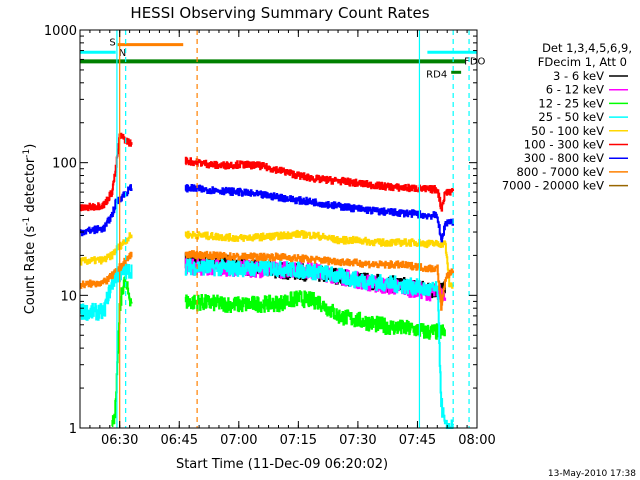  What do you see at coordinates (27, 153) in the screenshot?
I see `y-axis-label-sup2: -1` at bounding box center [27, 153].